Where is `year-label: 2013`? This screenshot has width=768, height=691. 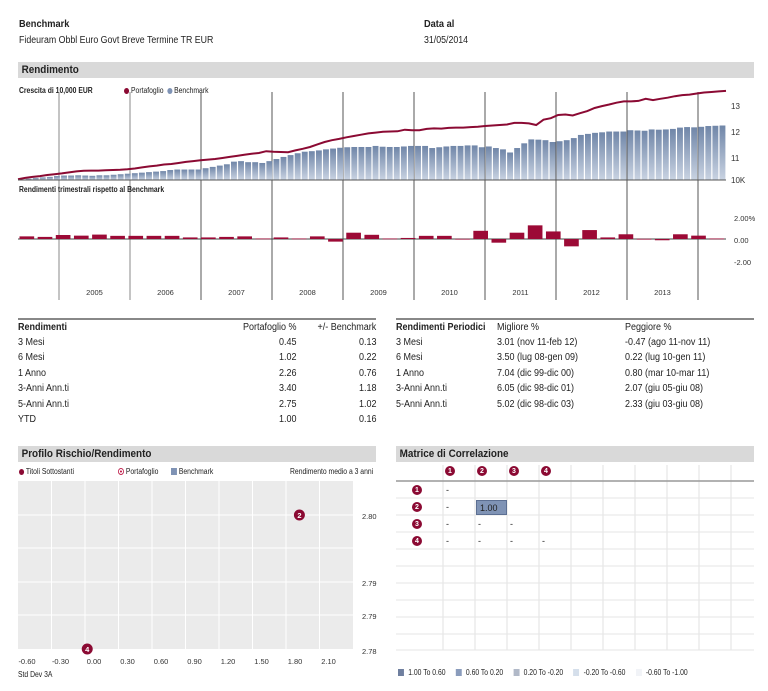
year-label: 2013 is located at coordinates (662, 292).